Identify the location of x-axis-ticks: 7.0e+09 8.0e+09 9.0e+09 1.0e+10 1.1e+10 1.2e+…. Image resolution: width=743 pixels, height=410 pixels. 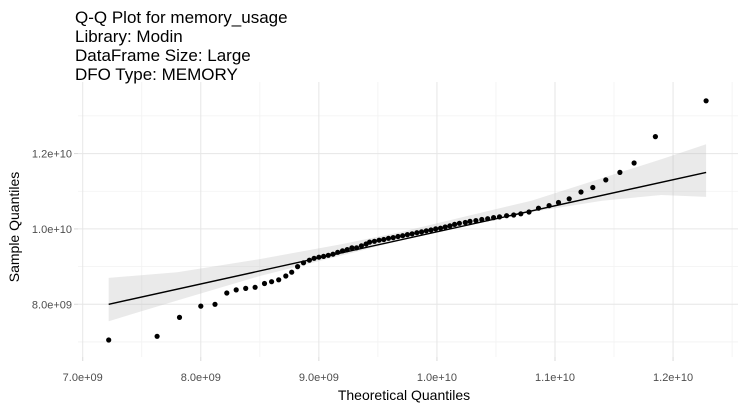
(378, 370).